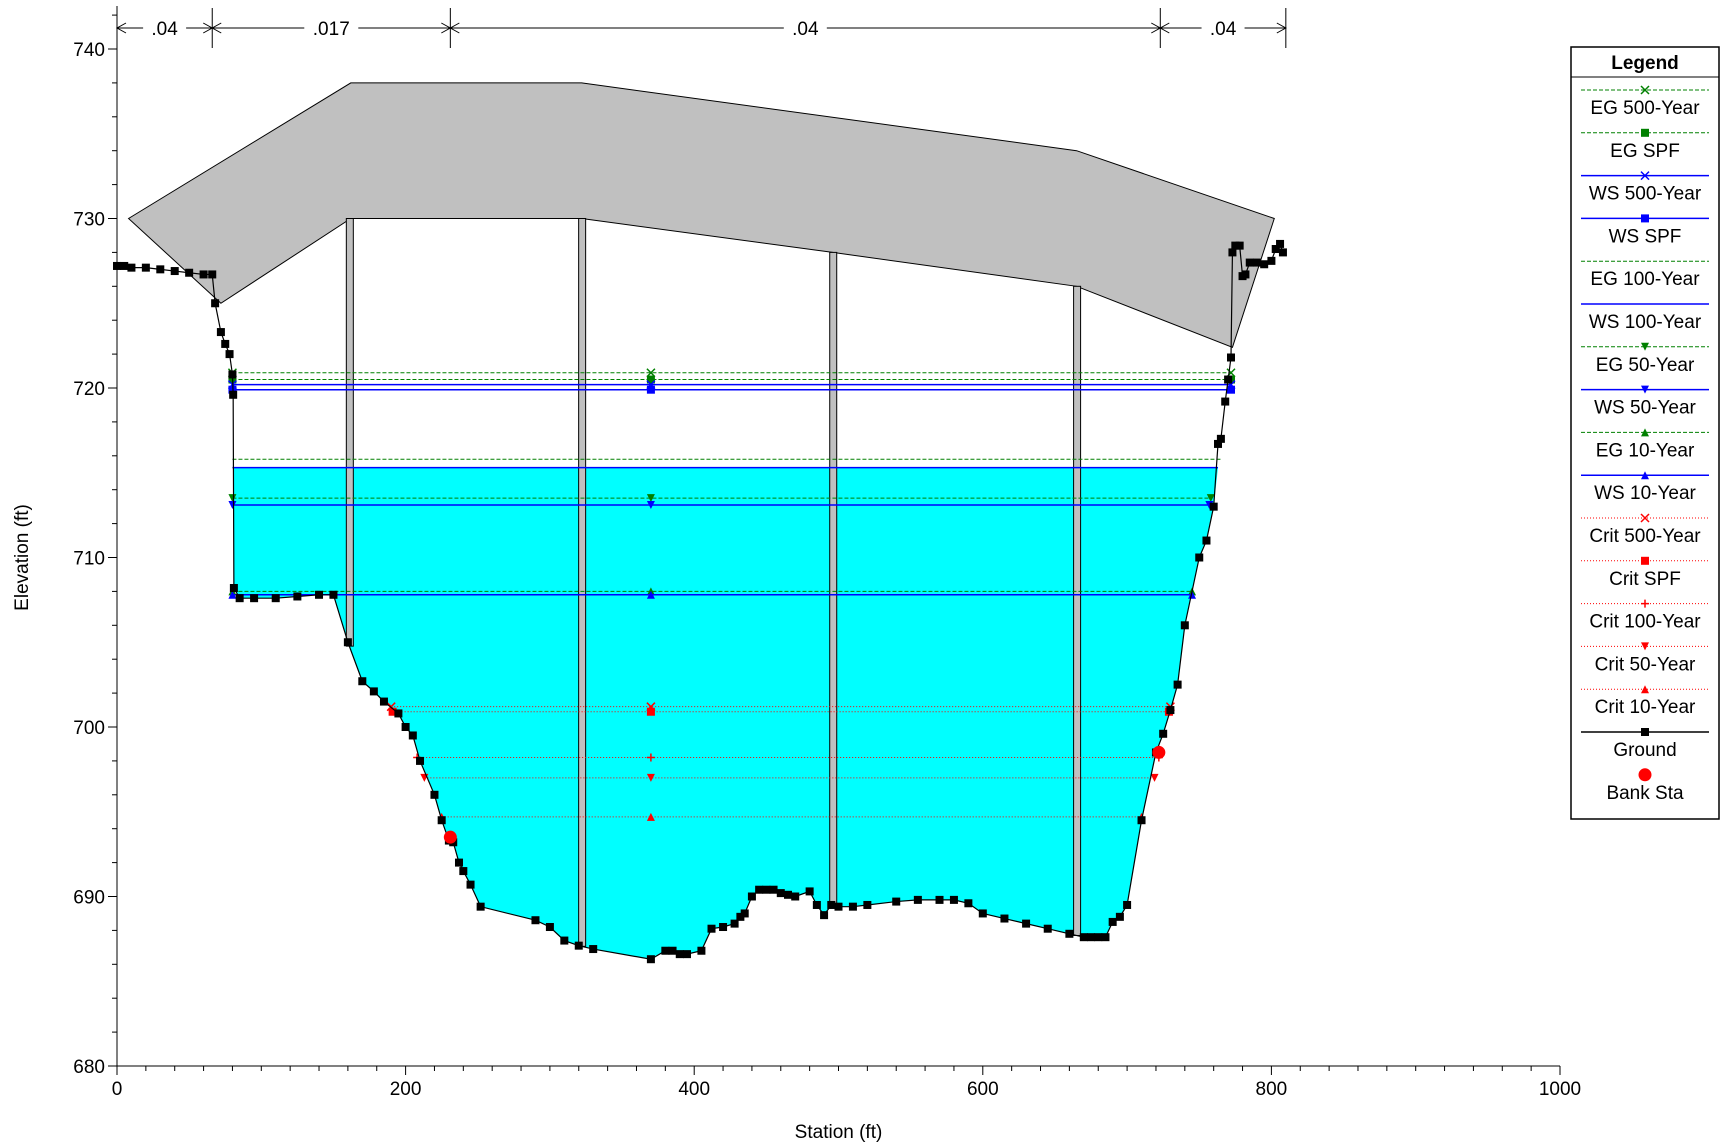 The width and height of the screenshot is (1723, 1148). What do you see at coordinates (117, 1089) in the screenshot?
I see `x-tick-label: 0` at bounding box center [117, 1089].